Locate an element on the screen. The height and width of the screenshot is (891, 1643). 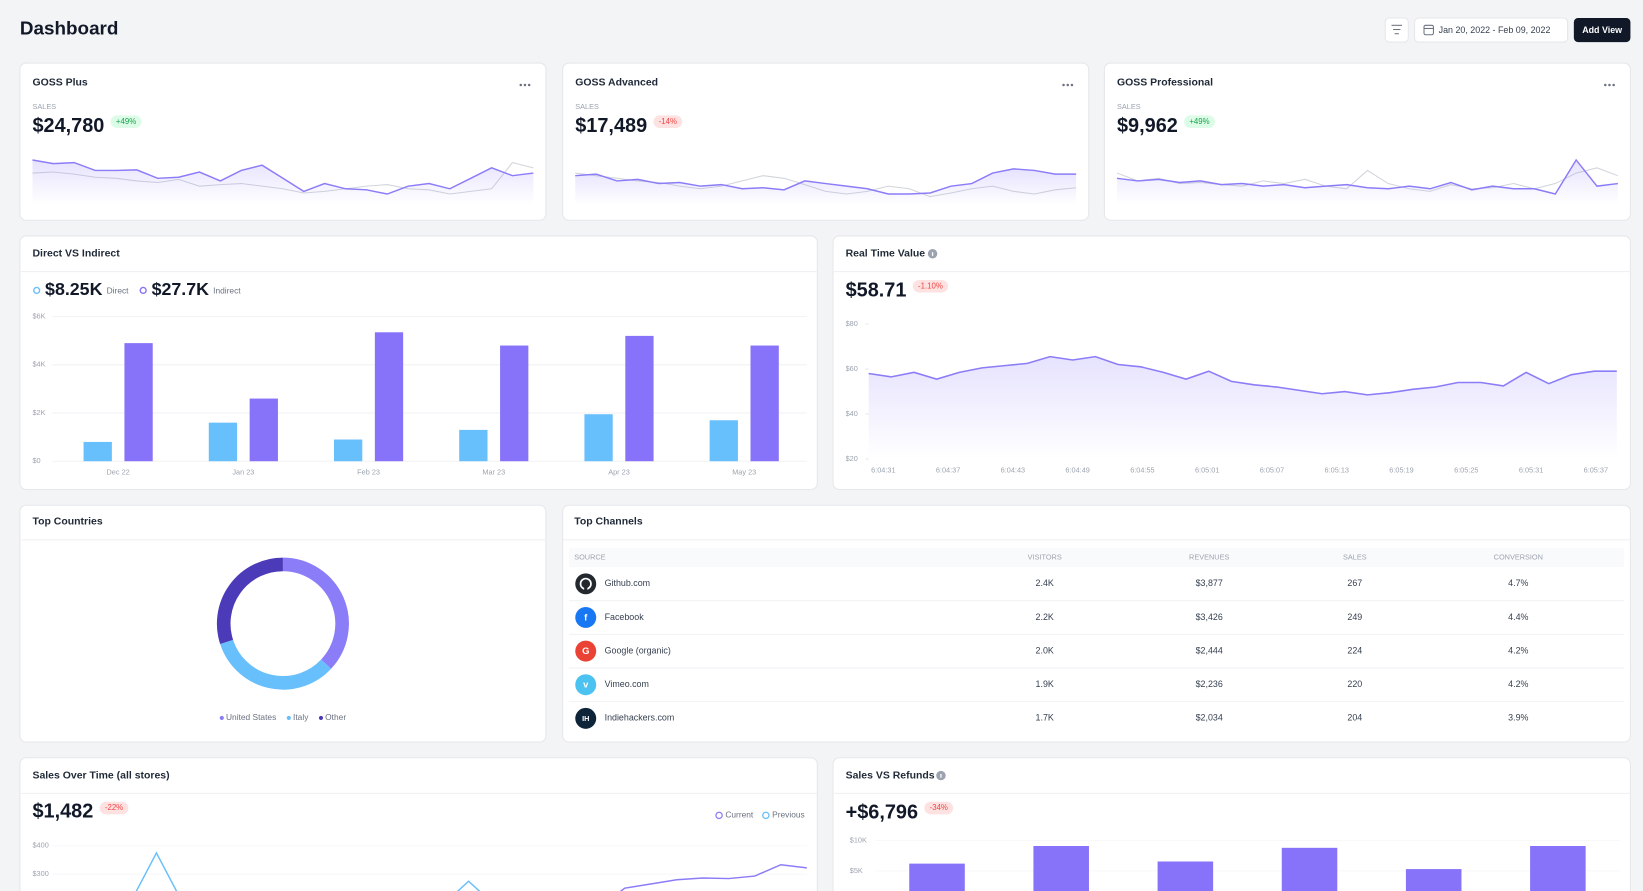
y-tick-label: $80 is located at coordinates (852, 323).